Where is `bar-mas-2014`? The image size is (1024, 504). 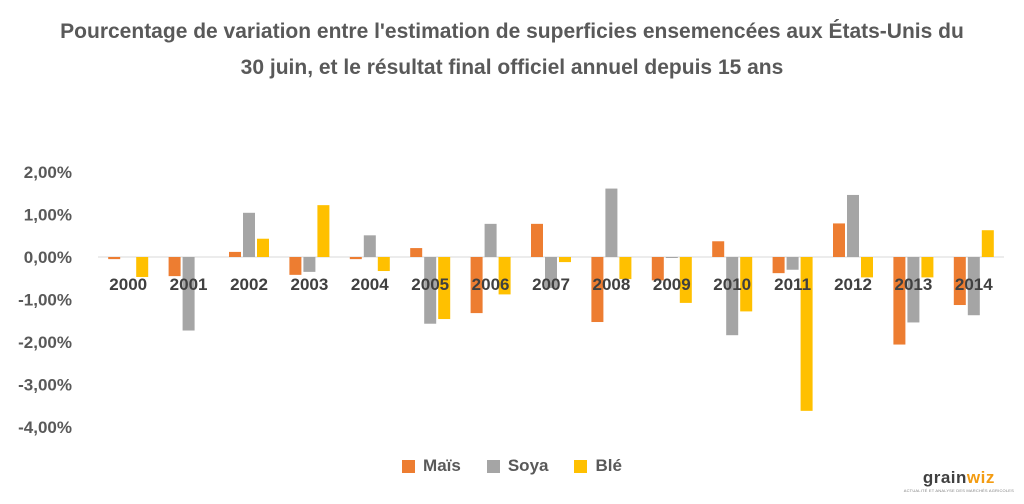 bar-mas-2014 is located at coordinates (959, 281).